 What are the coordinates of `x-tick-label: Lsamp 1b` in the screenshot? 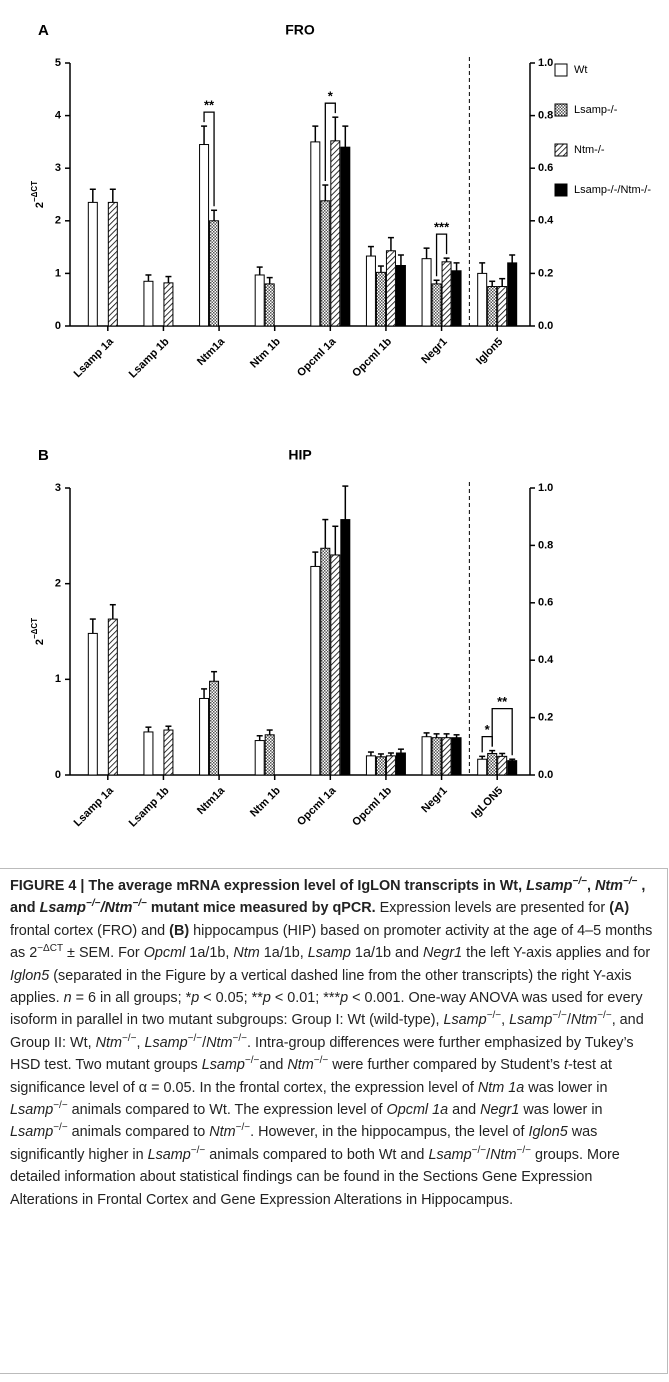 It's located at (149, 358).